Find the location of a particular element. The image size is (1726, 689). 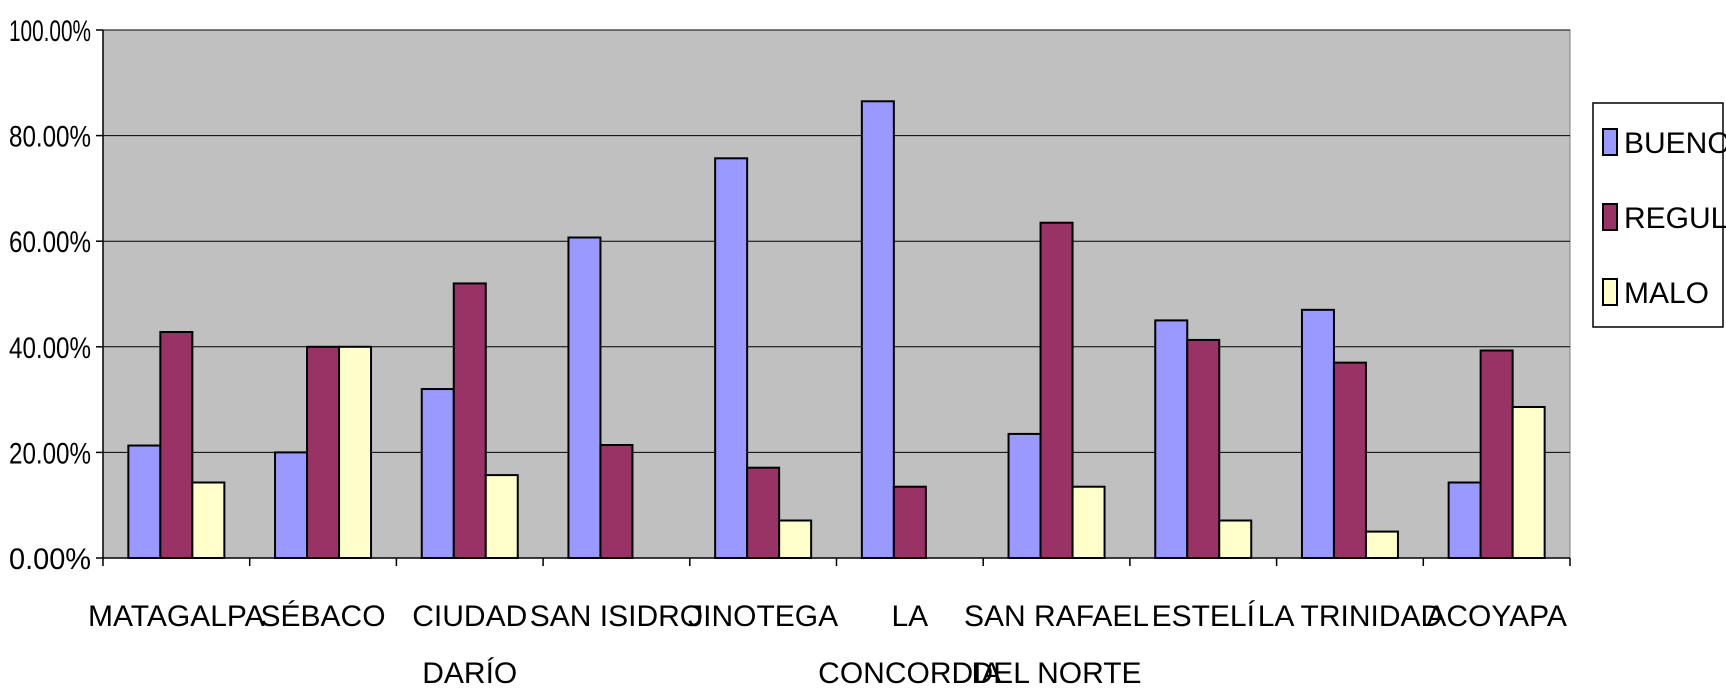

x-category-label: DARÍO is located at coordinates (469, 673).